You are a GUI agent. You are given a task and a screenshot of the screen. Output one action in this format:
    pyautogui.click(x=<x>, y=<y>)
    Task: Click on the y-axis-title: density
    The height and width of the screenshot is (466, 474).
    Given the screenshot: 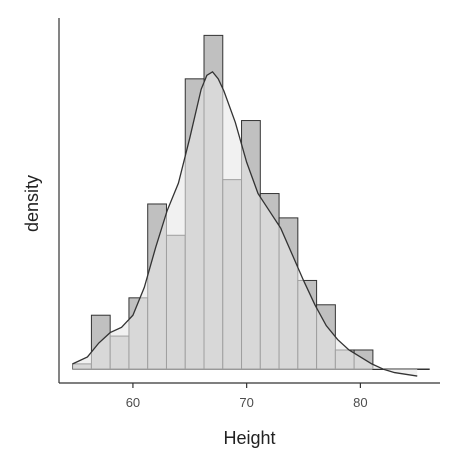 What is the action you would take?
    pyautogui.click(x=32, y=203)
    